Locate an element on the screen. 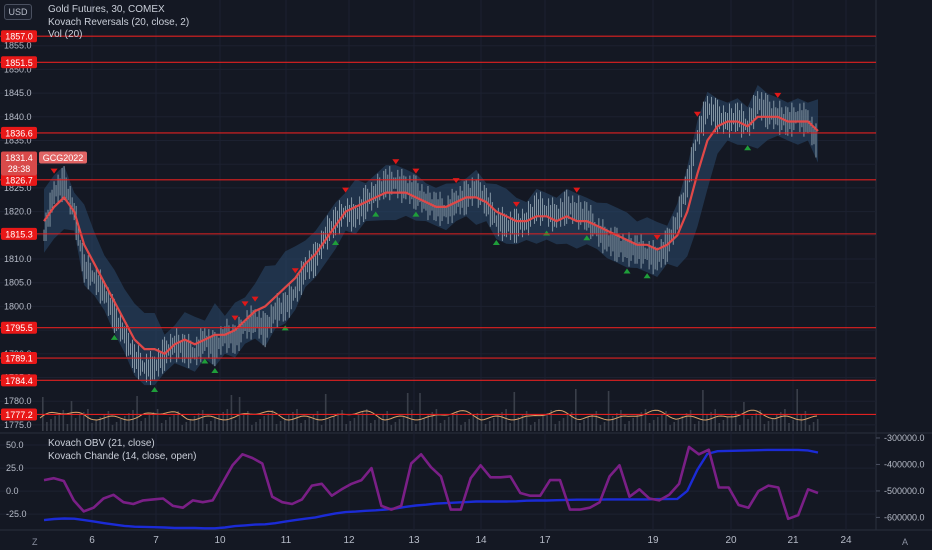 This screenshot has width=932, height=550. x-tick-label: 7 is located at coordinates (156, 540).